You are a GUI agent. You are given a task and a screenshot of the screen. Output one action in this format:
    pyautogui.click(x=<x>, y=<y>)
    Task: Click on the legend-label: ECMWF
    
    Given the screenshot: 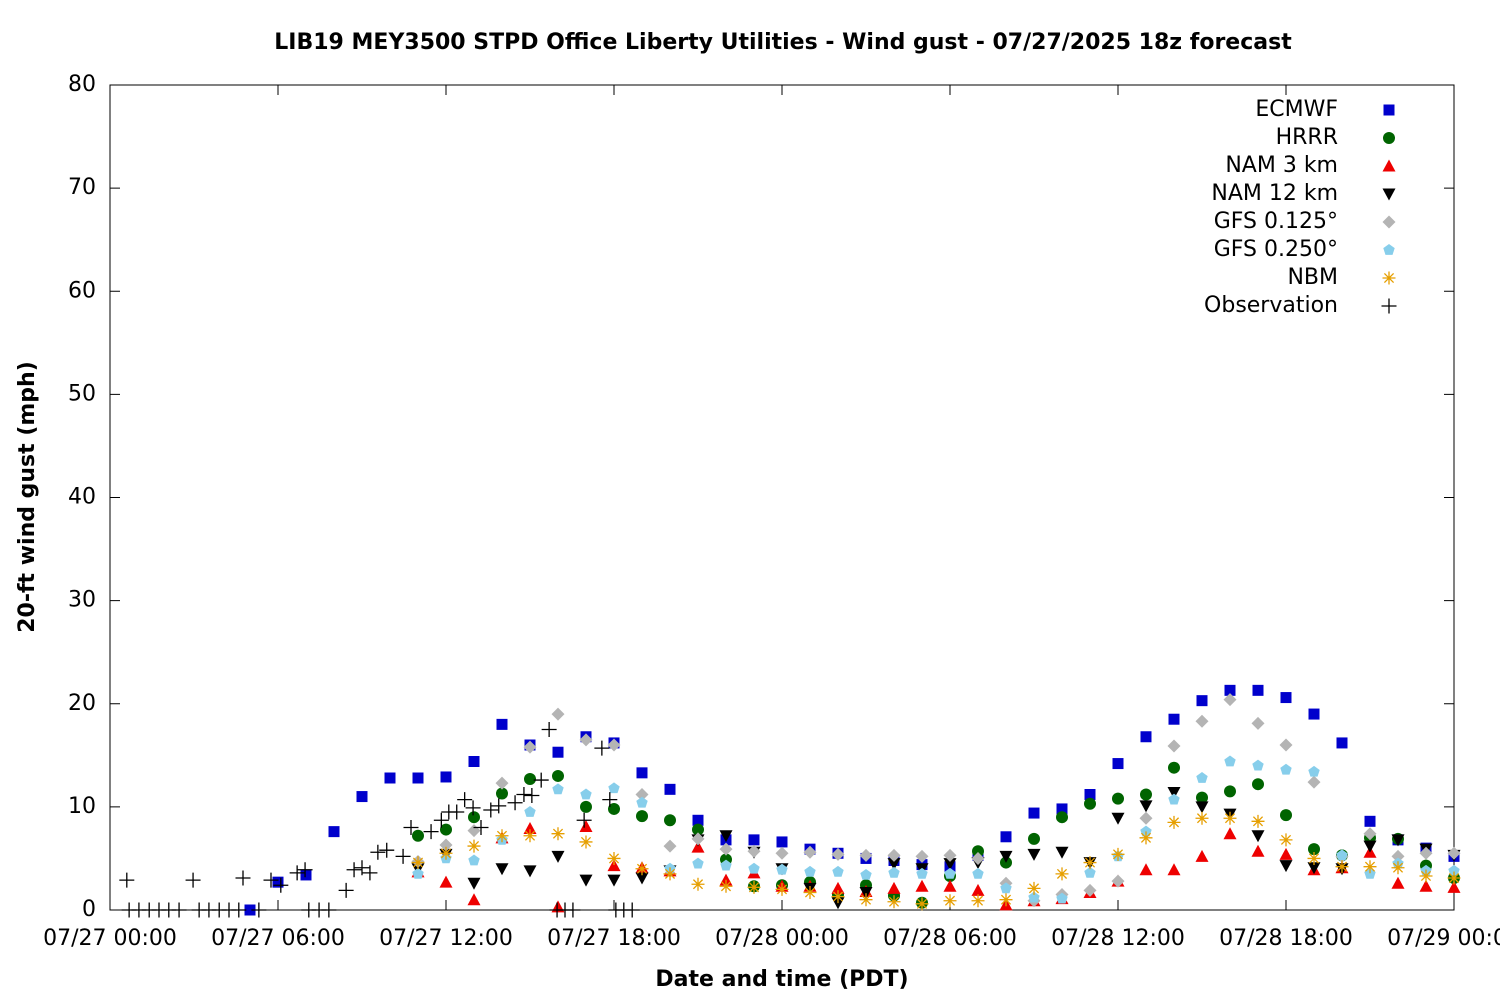 What is the action you would take?
    pyautogui.click(x=1296, y=109)
    